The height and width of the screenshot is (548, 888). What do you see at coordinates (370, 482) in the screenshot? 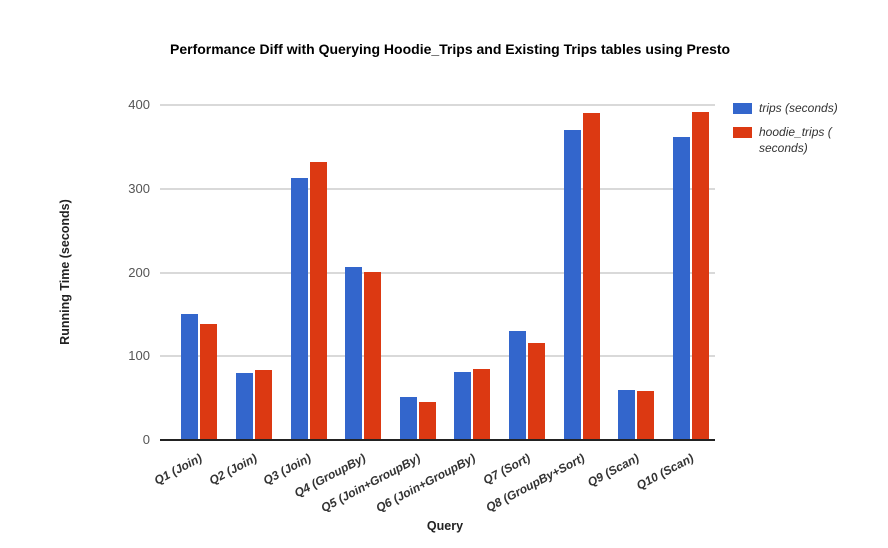
I see `x-tick-label: Q5 (Join+GroupBy)` at bounding box center [370, 482].